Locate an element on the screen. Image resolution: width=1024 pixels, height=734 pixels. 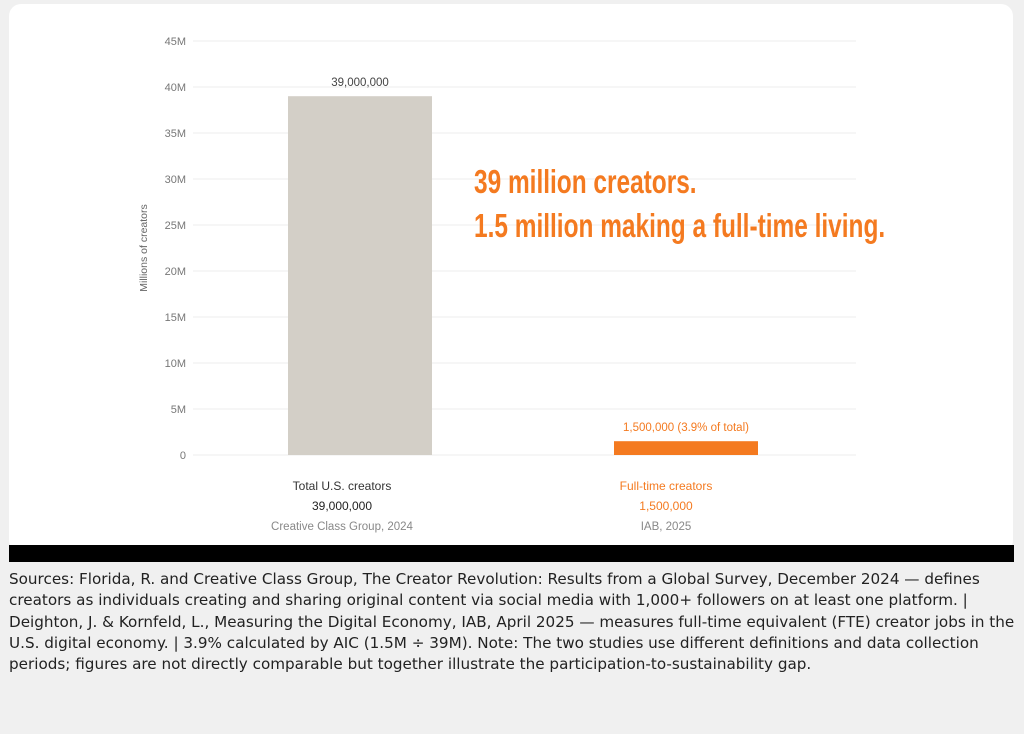
category-value: 39,000,000 is located at coordinates (342, 506).